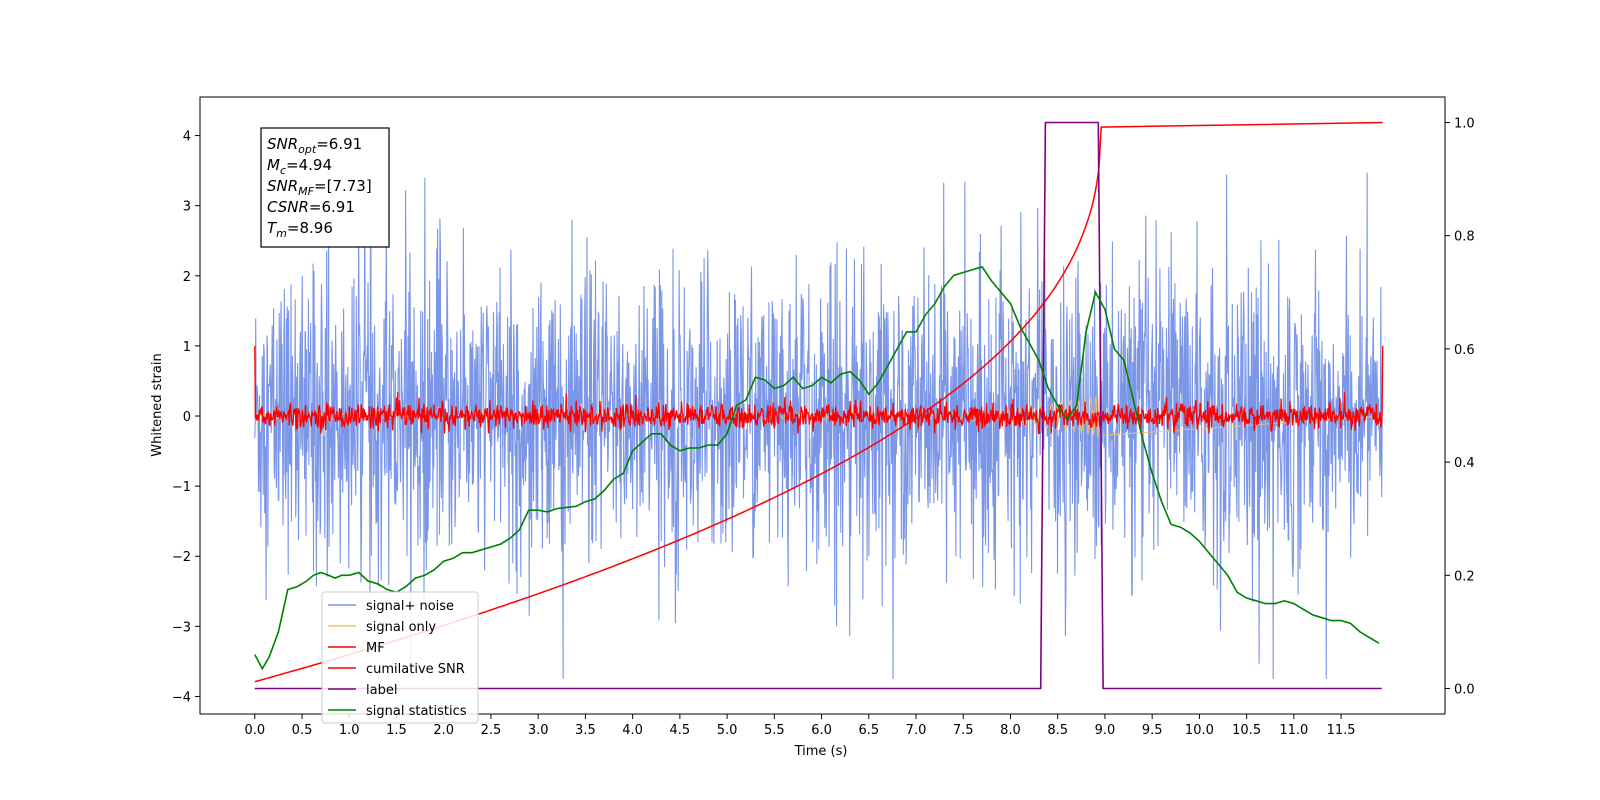 This screenshot has width=1600, height=800. What do you see at coordinates (187, 137) in the screenshot?
I see `y-left-tick-label: 4` at bounding box center [187, 137].